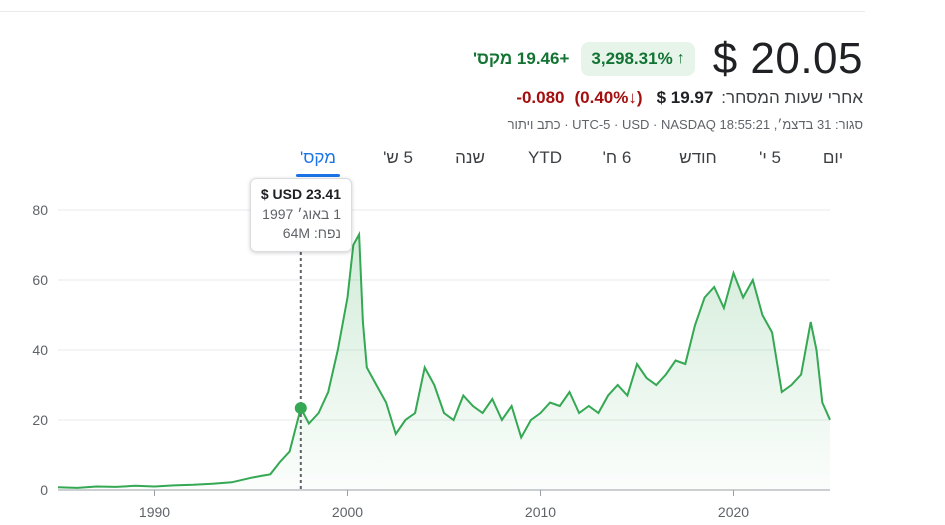 The width and height of the screenshot is (945, 525). I want to click on x-tick-label: 2020, so click(733, 512).